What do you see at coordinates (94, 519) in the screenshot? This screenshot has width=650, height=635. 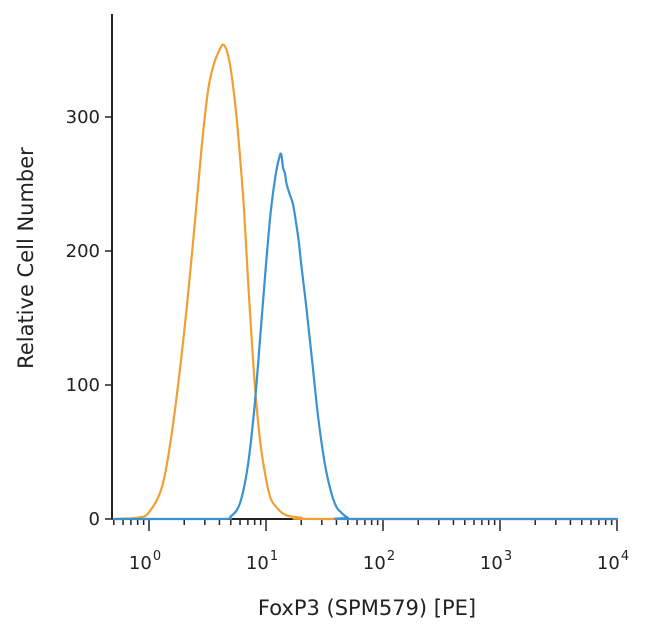 I see `y-tick-label: 0` at bounding box center [94, 519].